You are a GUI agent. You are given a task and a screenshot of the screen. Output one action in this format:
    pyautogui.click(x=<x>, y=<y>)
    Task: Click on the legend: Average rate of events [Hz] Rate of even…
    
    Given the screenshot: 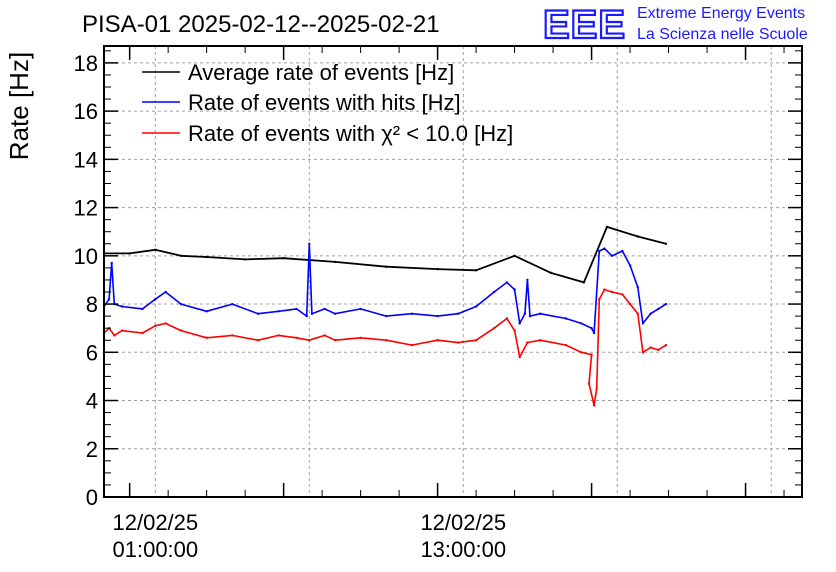 What is the action you would take?
    pyautogui.click(x=327, y=103)
    